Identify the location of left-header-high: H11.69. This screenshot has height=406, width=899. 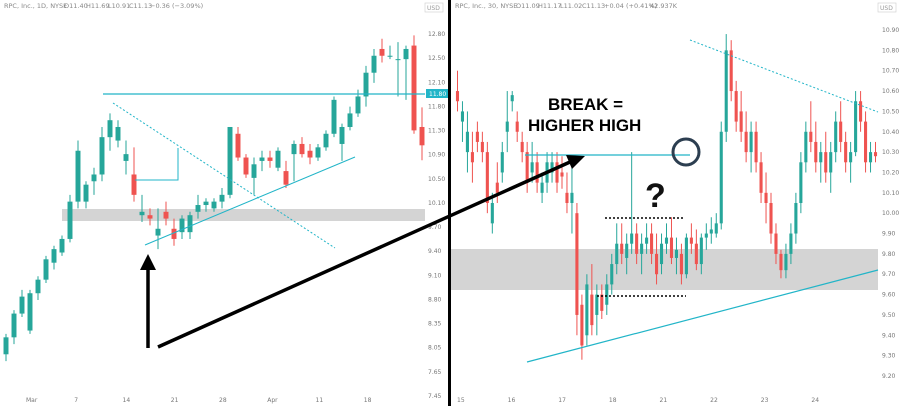
(98, 6).